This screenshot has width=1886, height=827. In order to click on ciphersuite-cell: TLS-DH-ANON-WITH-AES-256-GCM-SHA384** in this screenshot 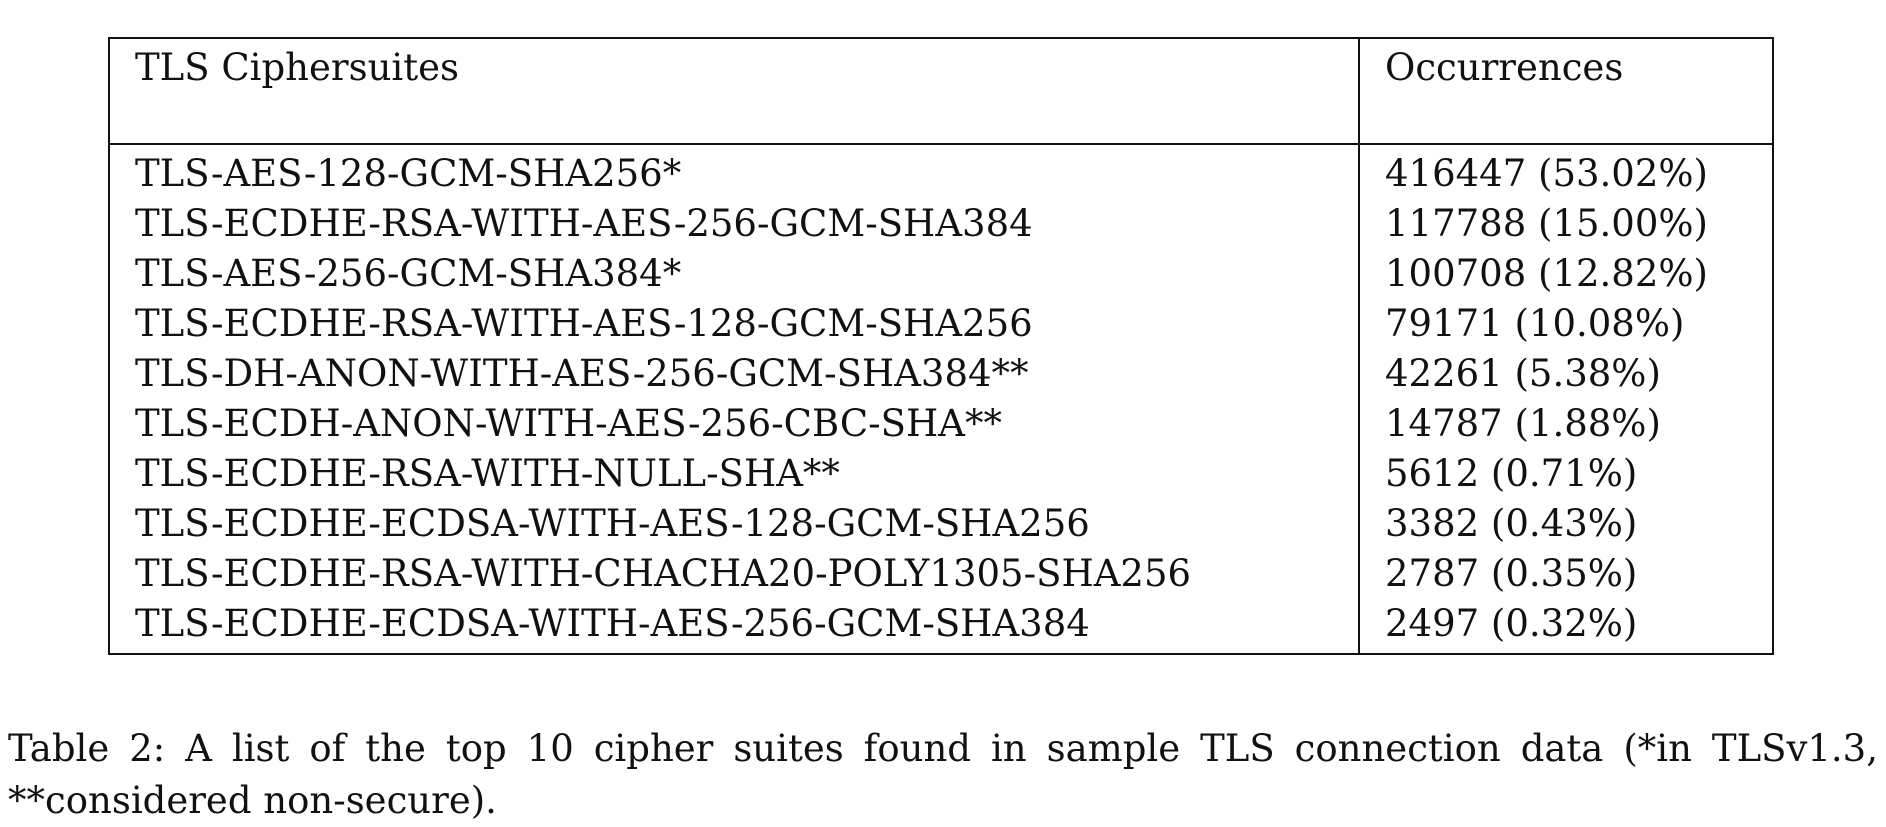, I will do `click(734, 374)`.